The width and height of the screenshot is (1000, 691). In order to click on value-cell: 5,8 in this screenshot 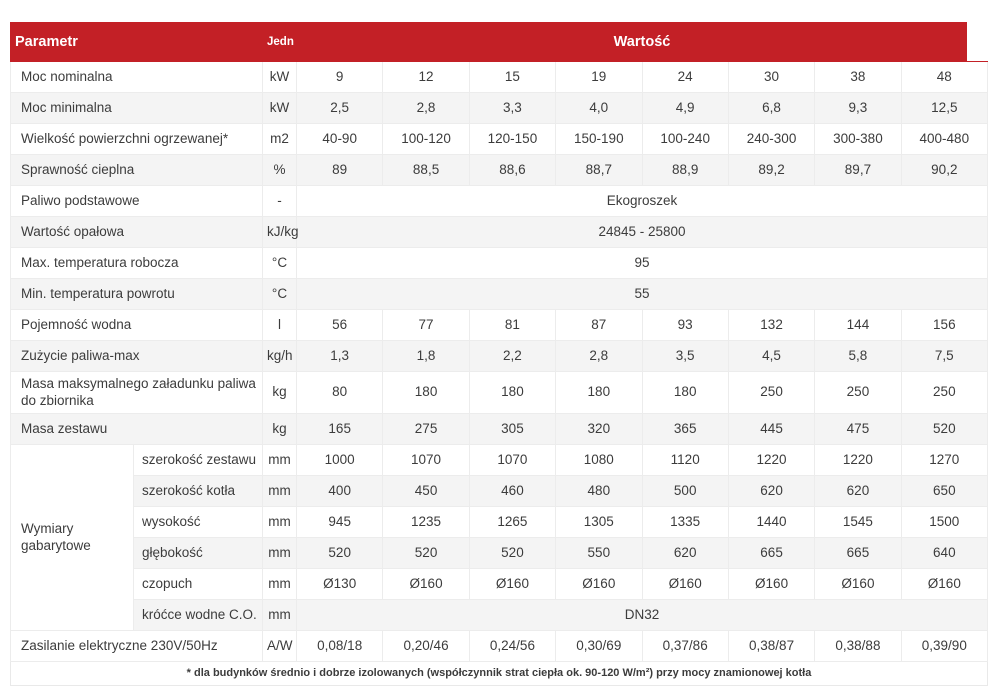, I will do `click(858, 356)`.